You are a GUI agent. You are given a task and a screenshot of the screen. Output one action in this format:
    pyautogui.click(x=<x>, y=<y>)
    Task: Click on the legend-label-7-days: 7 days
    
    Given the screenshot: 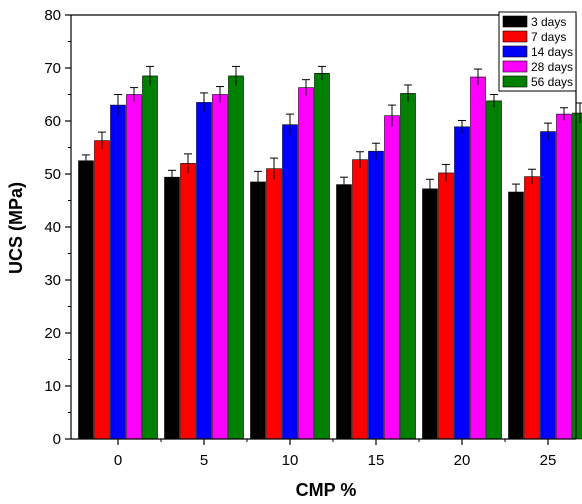 What is the action you would take?
    pyautogui.click(x=548, y=37)
    